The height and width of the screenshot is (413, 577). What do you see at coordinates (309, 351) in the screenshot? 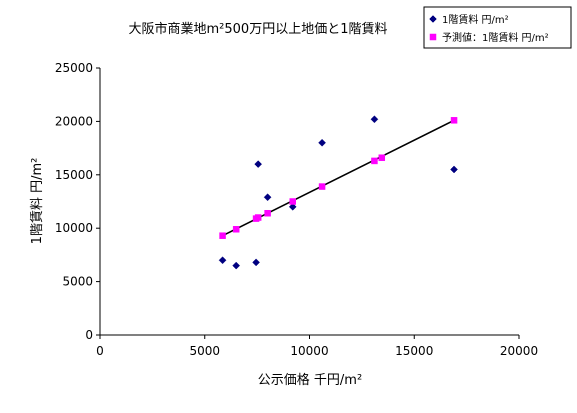
I see `x-tick-label: 10000` at bounding box center [309, 351].